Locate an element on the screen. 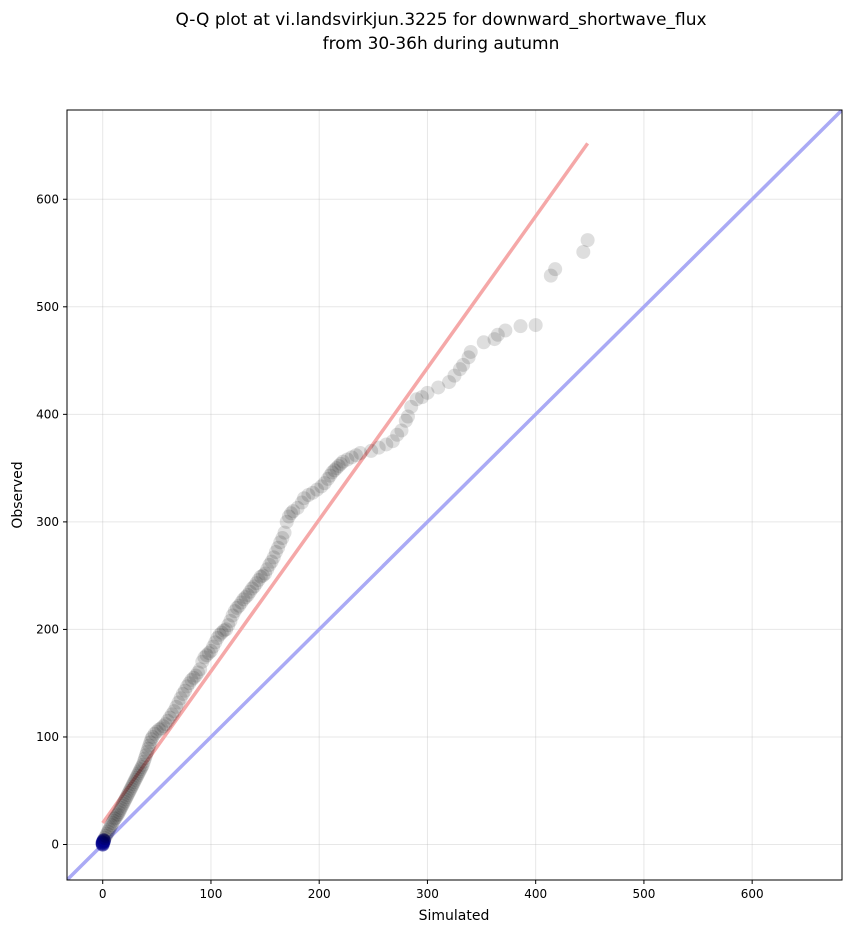 The width and height of the screenshot is (851, 934). y-tick-label: 0 is located at coordinates (55, 845).